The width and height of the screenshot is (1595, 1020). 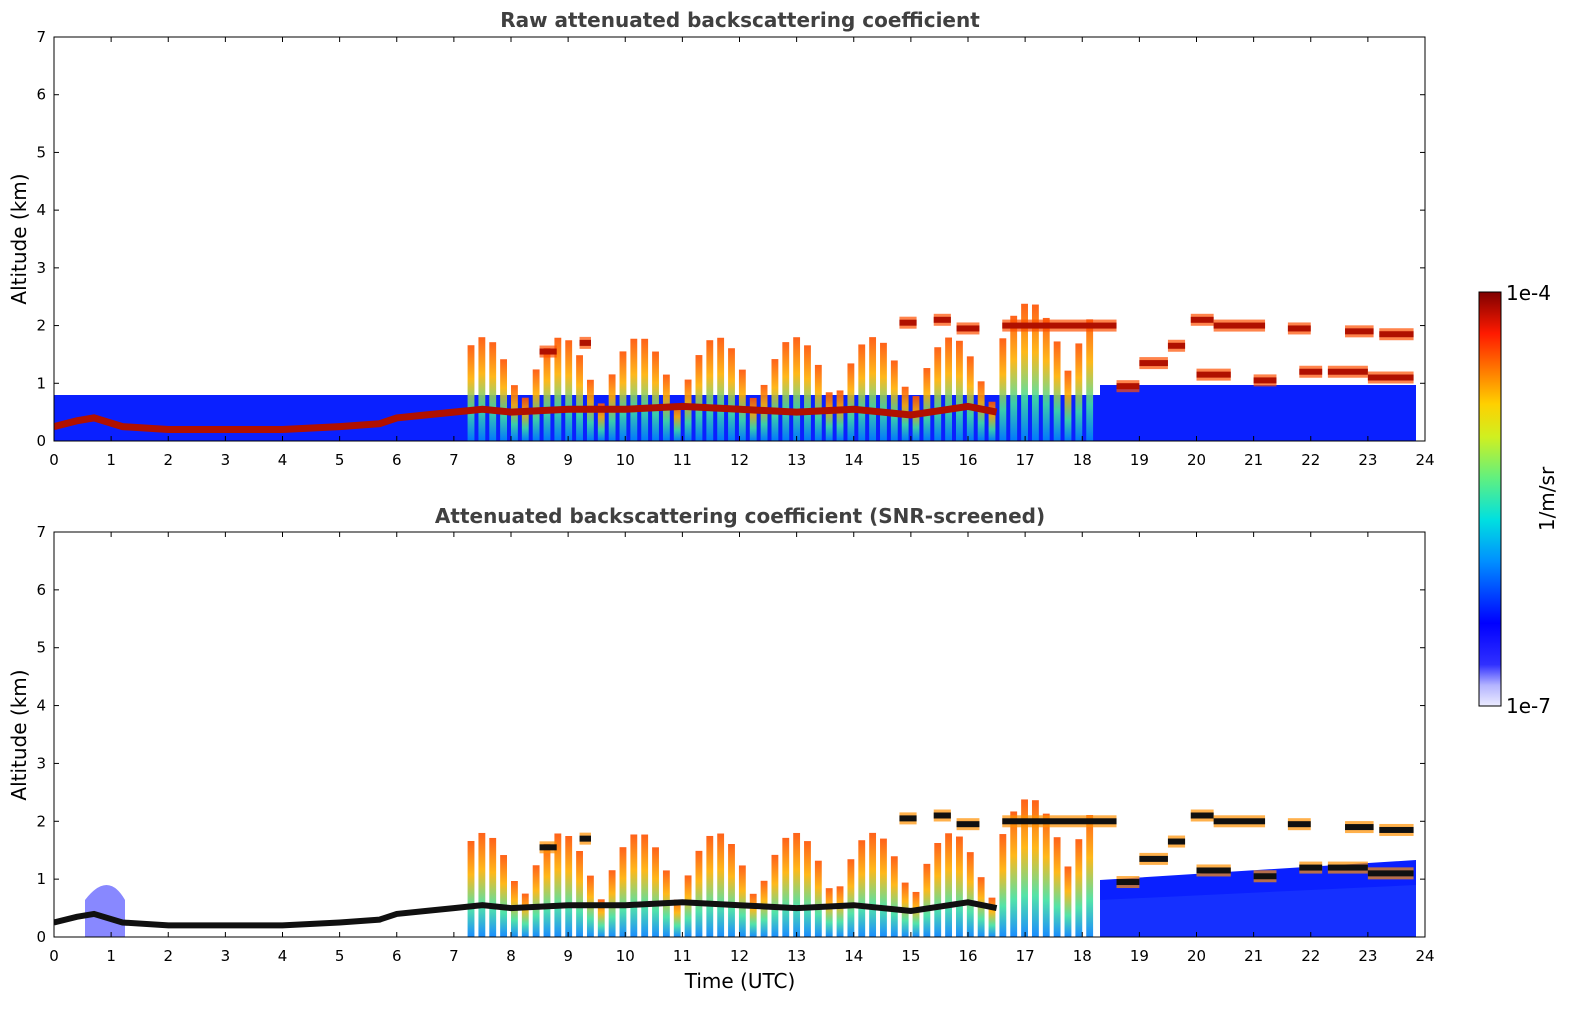 What do you see at coordinates (1139, 460) in the screenshot?
I see `x-tick-label: 19` at bounding box center [1139, 460].